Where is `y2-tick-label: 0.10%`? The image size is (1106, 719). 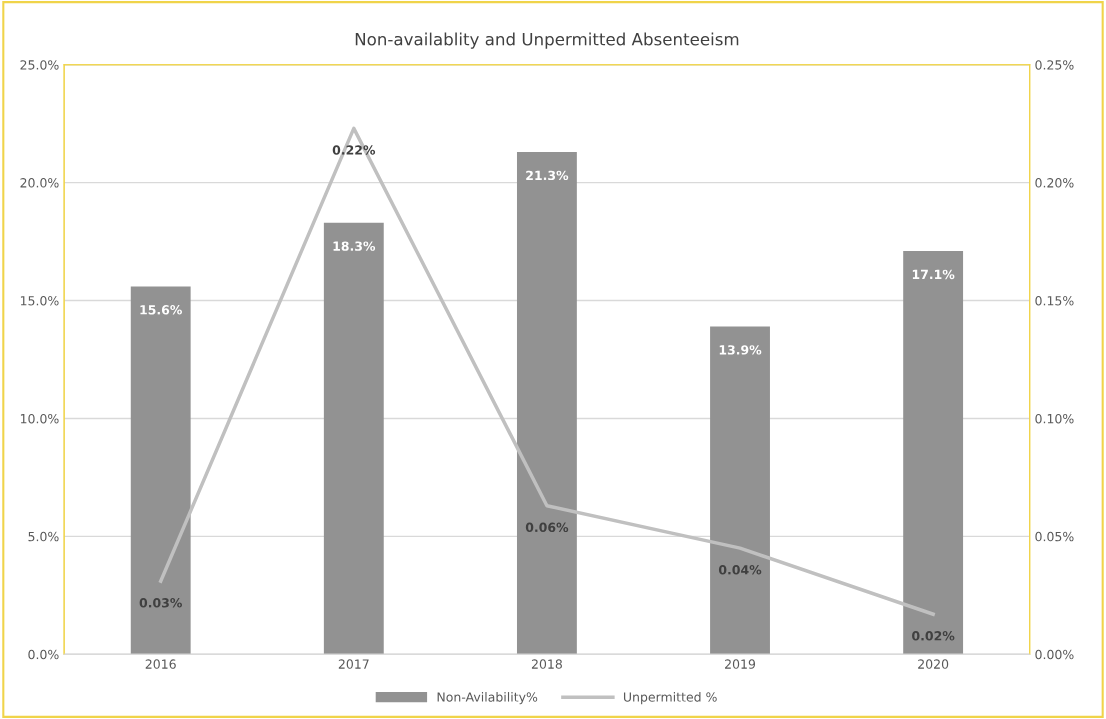 y2-tick-label: 0.10% is located at coordinates (1054, 418).